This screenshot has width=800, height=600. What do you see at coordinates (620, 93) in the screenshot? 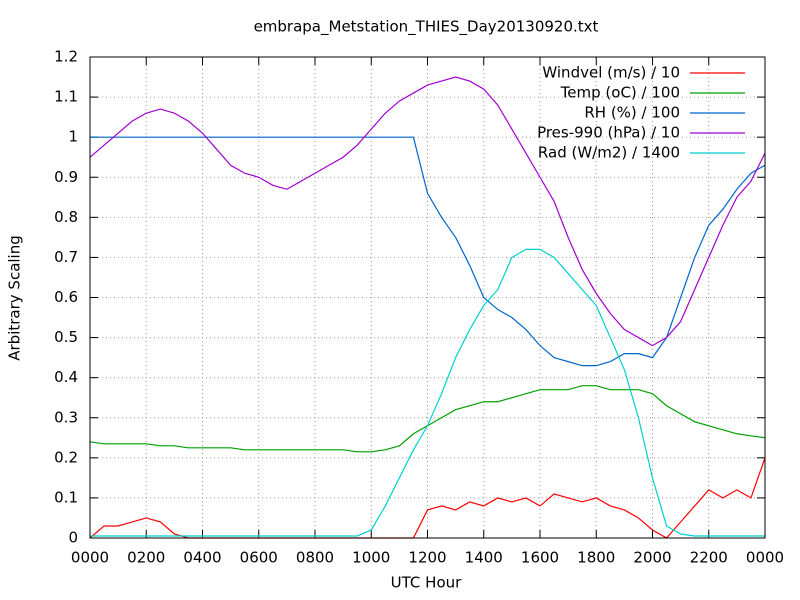
I see `legend-label: Temp (oC) / 100` at bounding box center [620, 93].